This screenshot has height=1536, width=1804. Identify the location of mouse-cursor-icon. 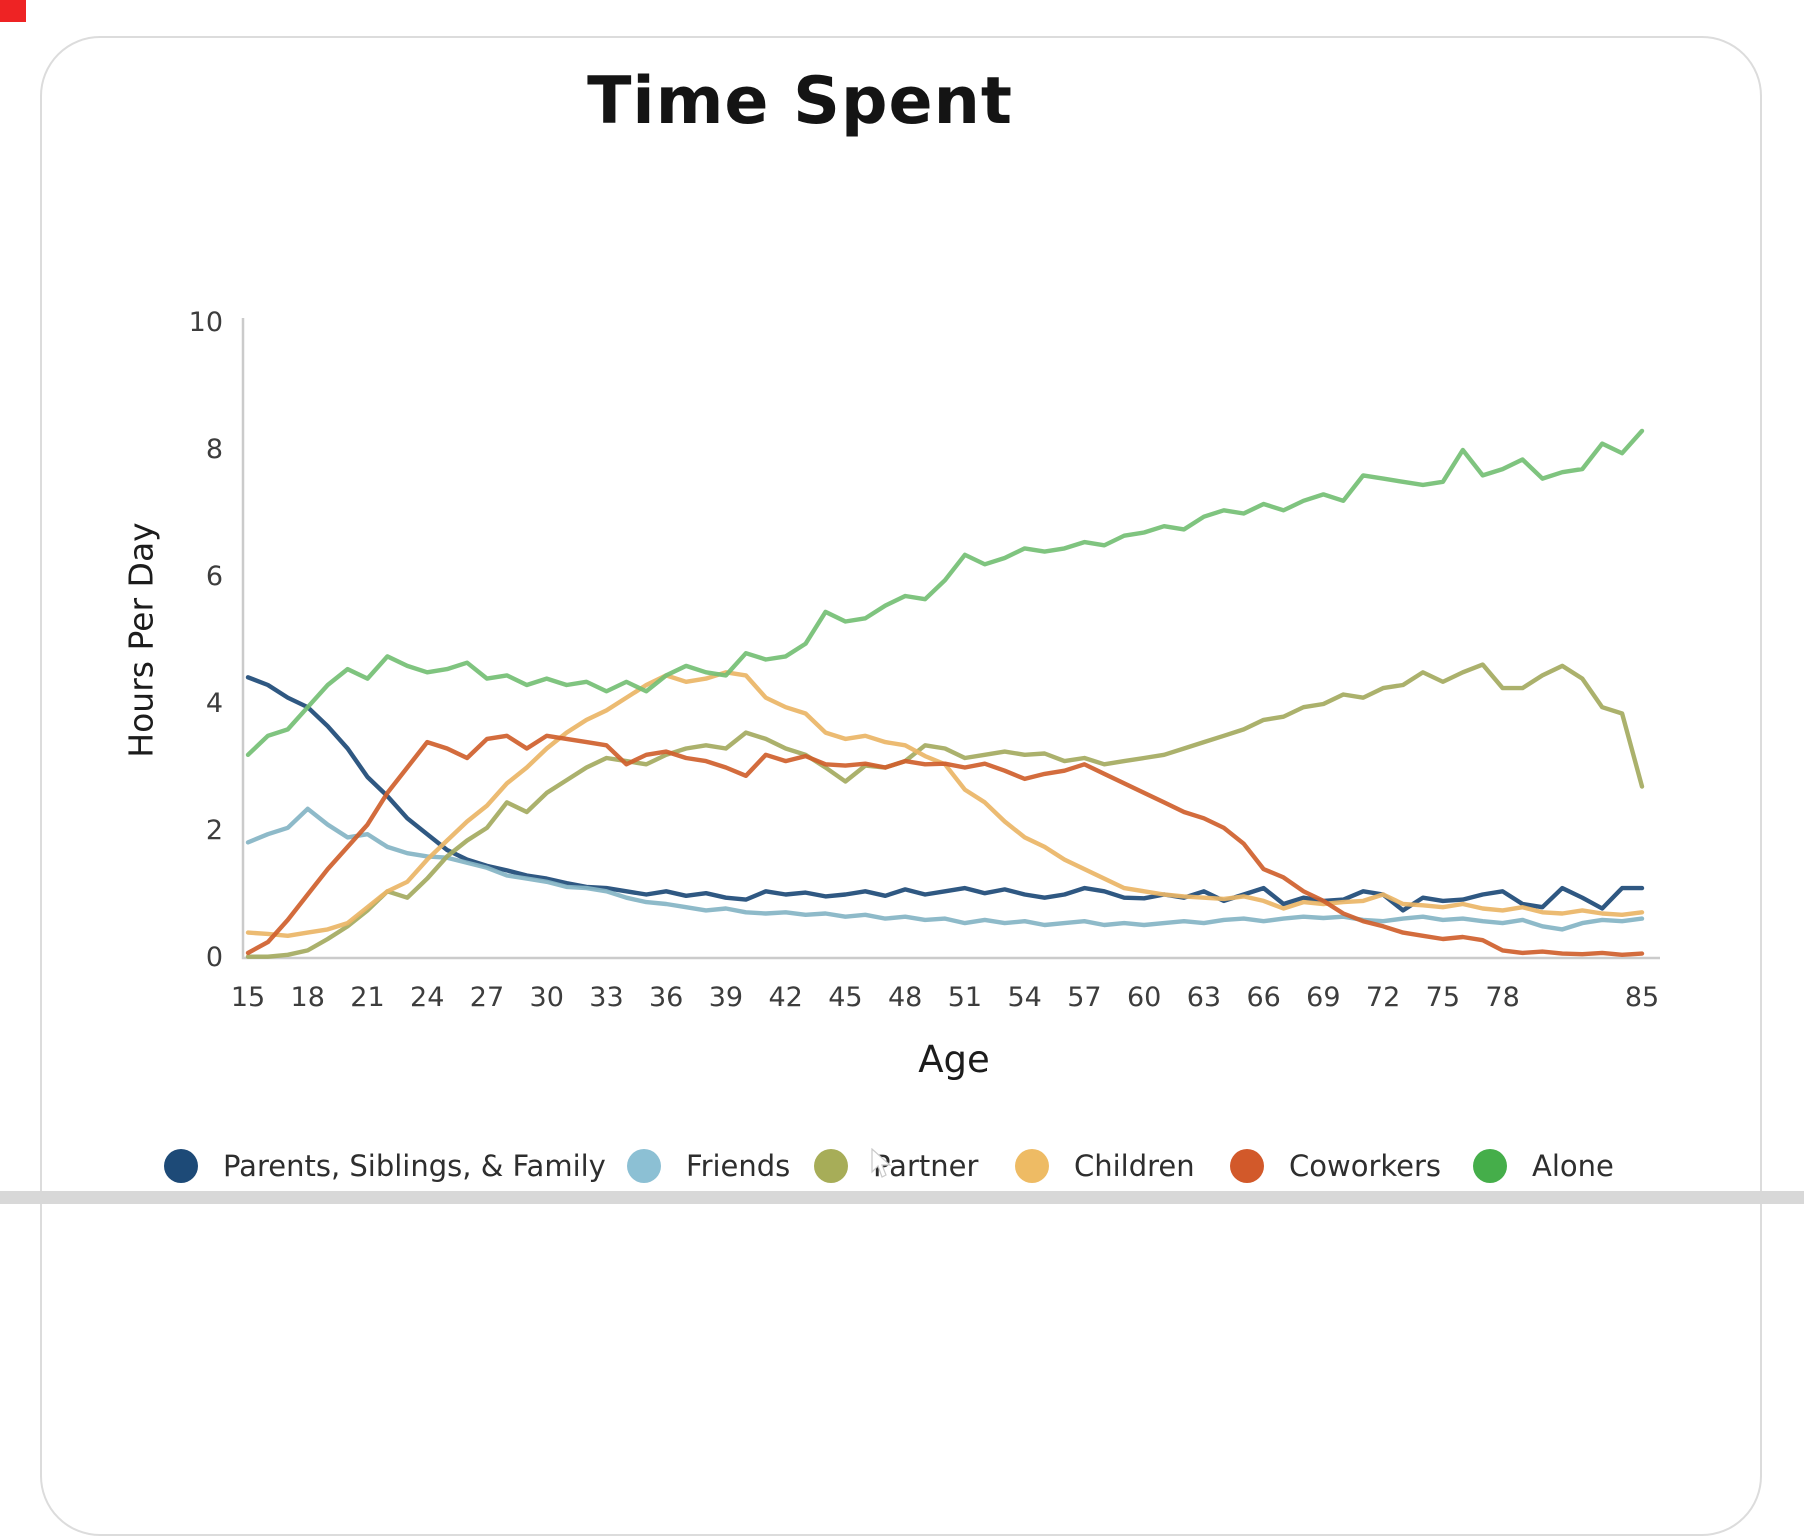
(881, 1163).